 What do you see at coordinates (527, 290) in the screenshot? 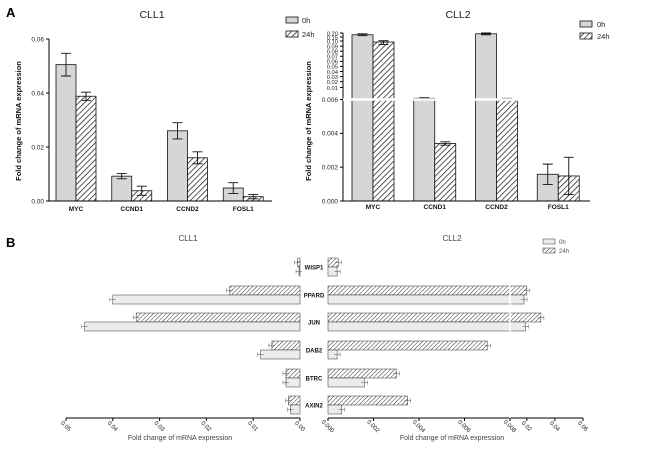
I see `h-whisker-cll2-ppard-24h` at bounding box center [527, 290].